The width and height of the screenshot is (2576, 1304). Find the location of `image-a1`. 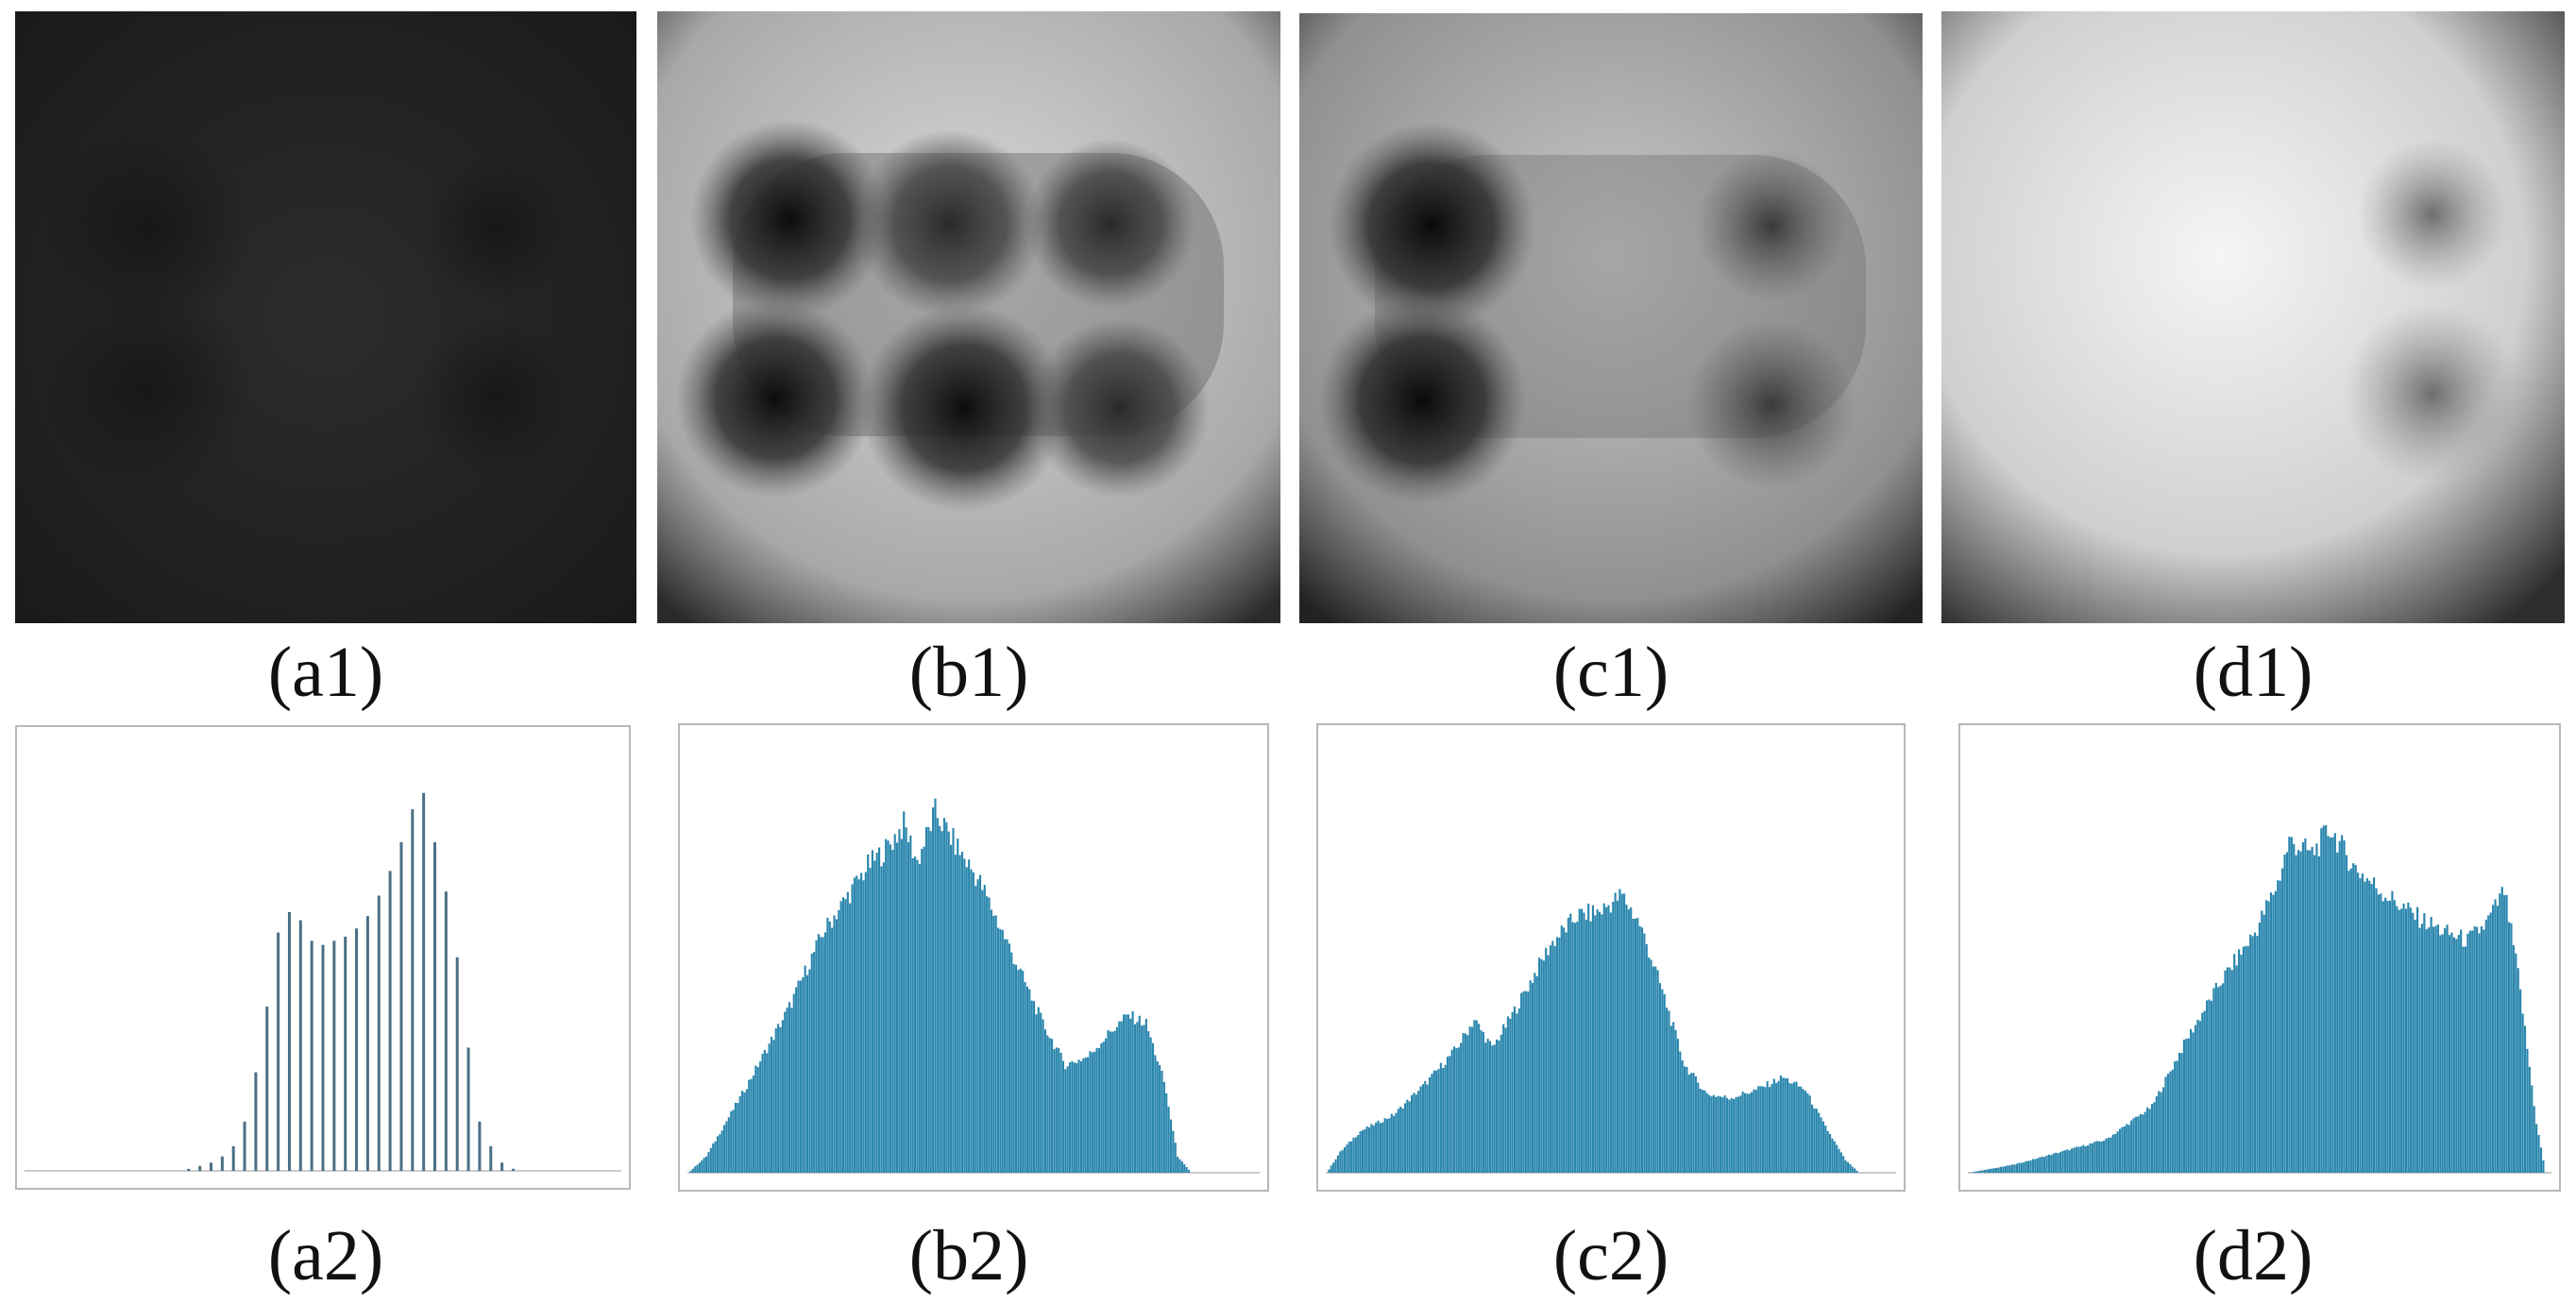

image-a1 is located at coordinates (325, 317).